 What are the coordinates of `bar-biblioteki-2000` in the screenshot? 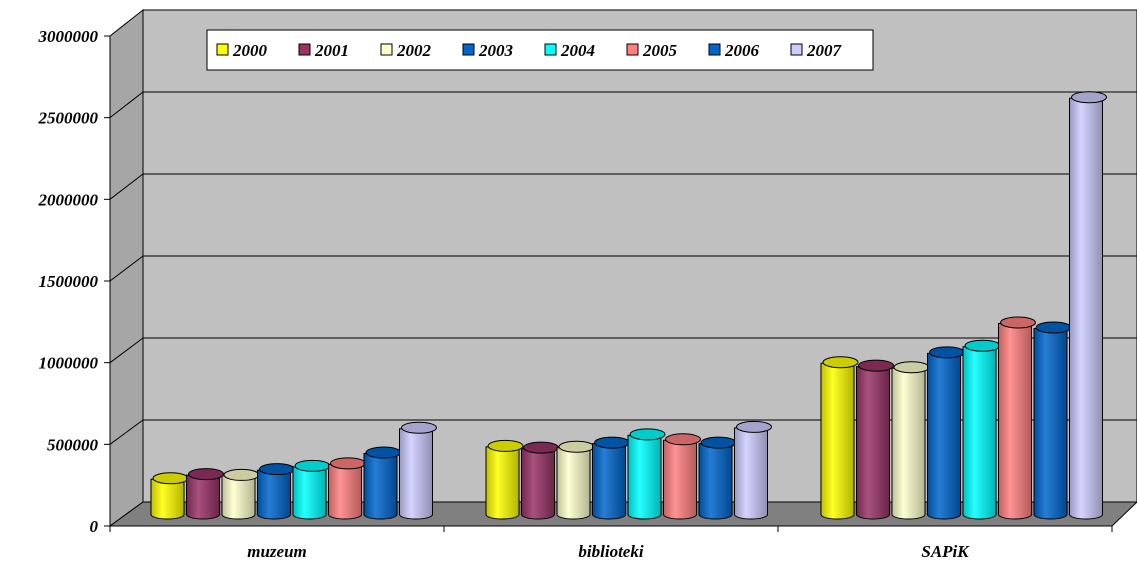 It's located at (504, 479).